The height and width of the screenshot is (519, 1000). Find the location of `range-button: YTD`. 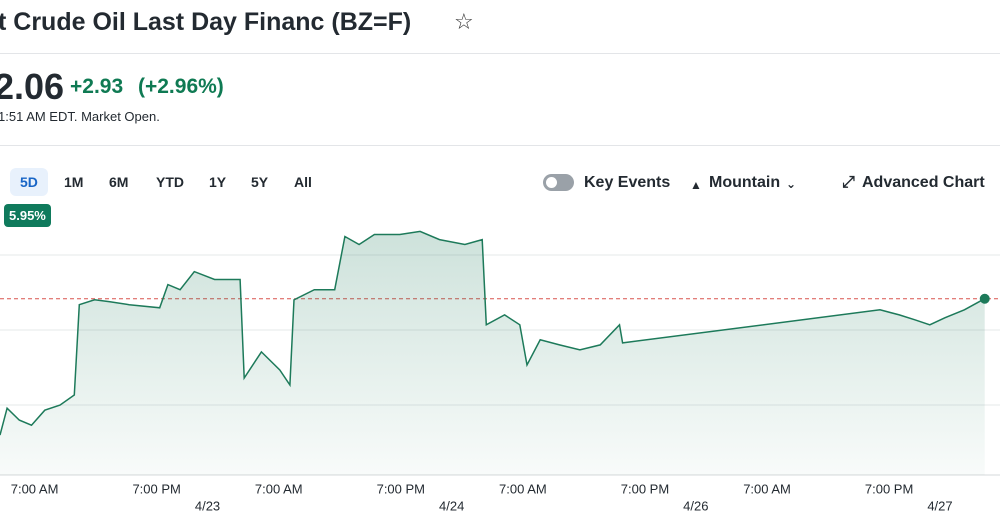

range-button: YTD is located at coordinates (170, 182).